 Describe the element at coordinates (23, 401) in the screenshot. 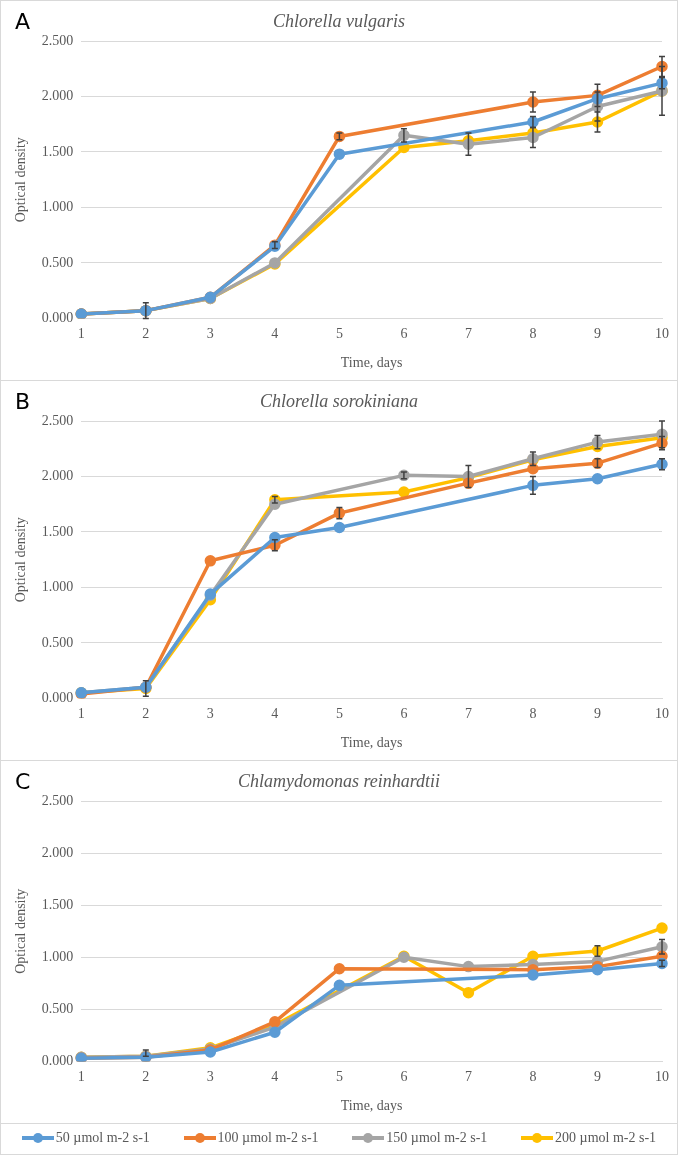

I see `text: B` at that location.